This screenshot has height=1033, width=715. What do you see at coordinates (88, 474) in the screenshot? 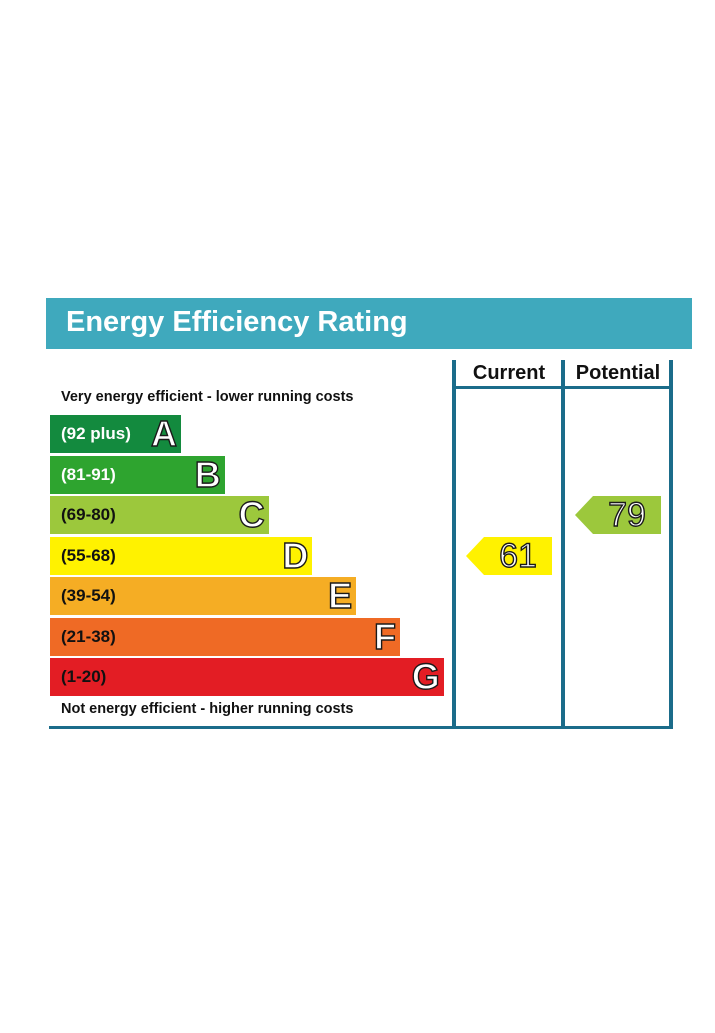
I see `band-b-range: (81-91)` at bounding box center [88, 474].